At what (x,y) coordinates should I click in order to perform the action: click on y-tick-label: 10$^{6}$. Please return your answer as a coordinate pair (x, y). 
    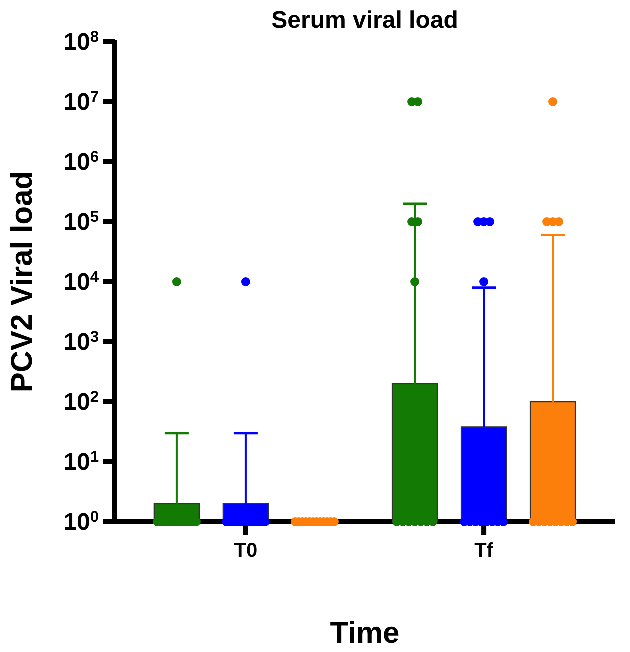
    Looking at the image, I should click on (82, 162).